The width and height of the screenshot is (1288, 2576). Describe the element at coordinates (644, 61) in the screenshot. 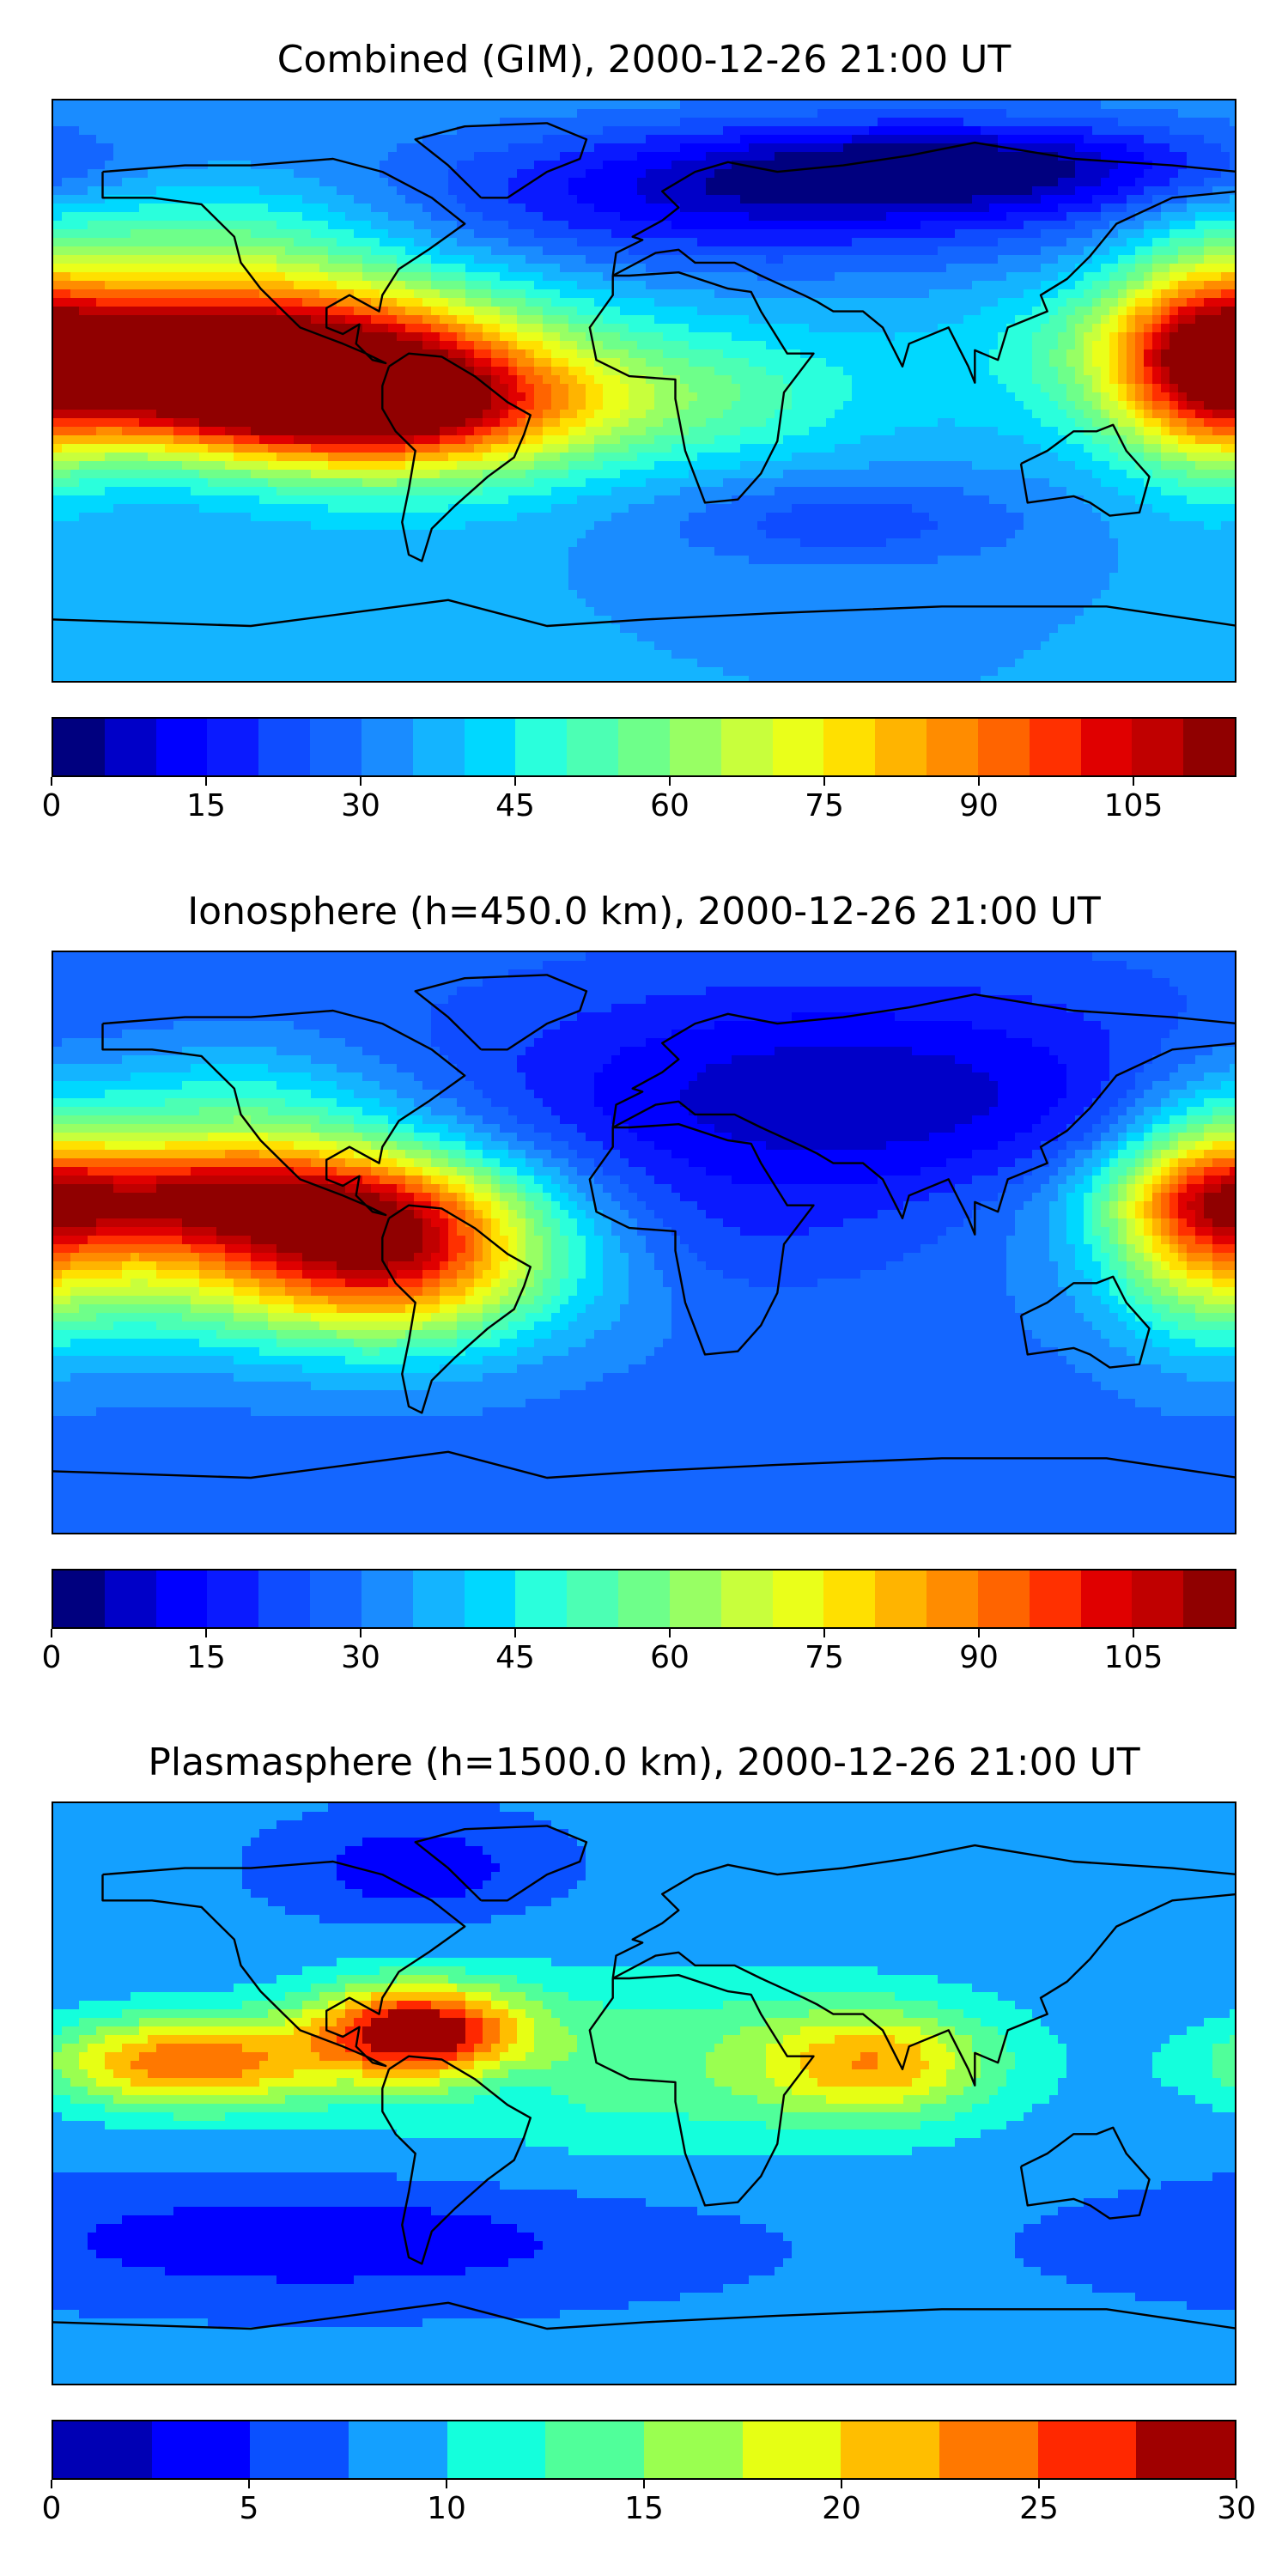

I see `map-title-combined: Combined (GIM), 2000-12-26 21:00 UT` at that location.